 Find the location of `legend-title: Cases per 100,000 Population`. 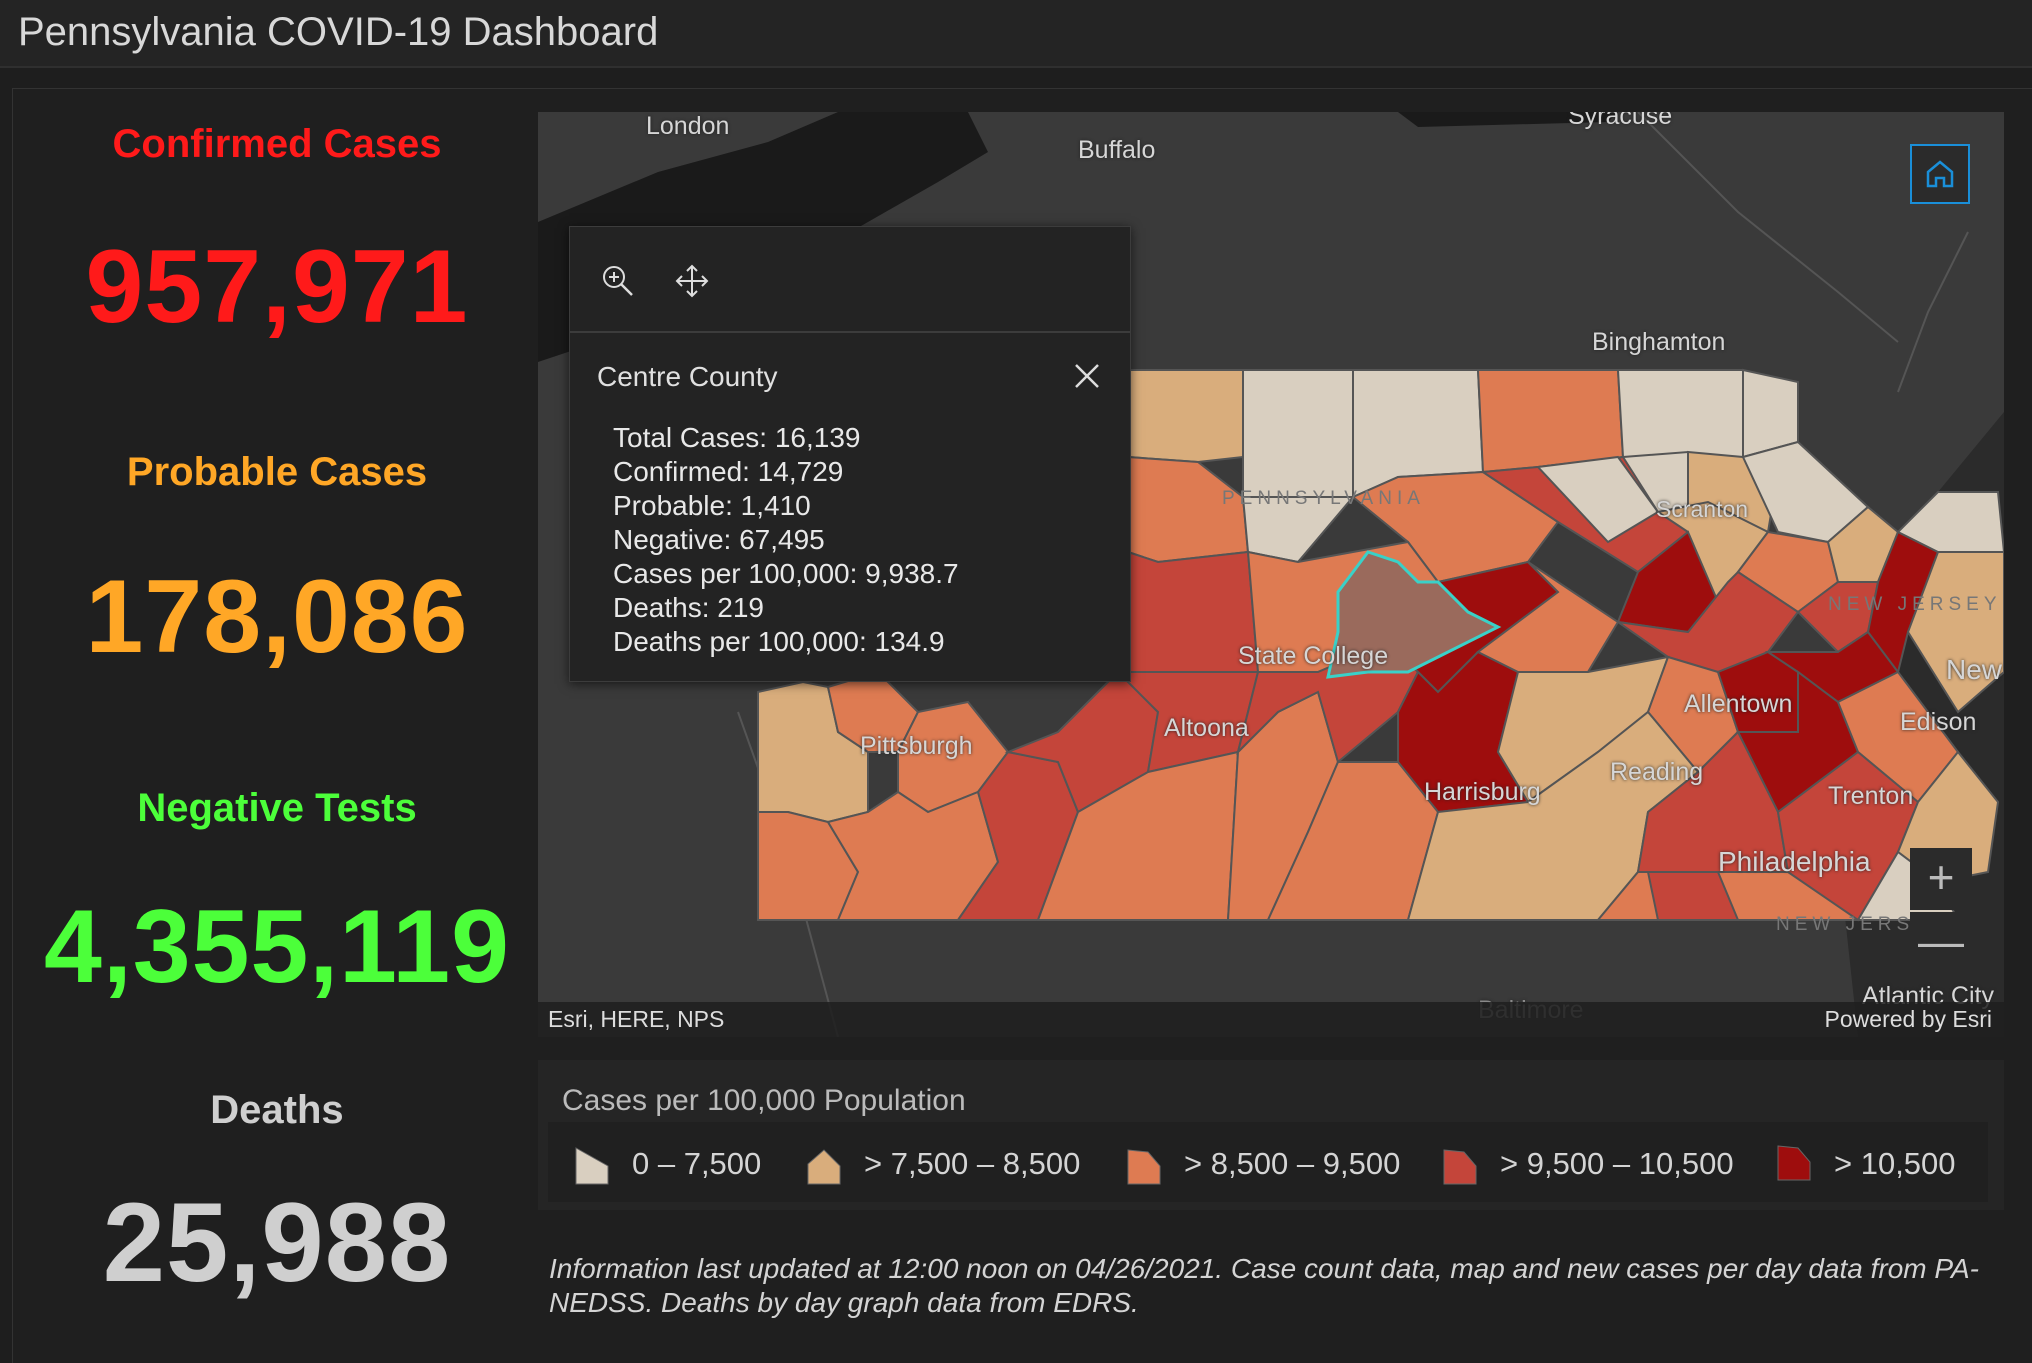

legend-title: Cases per 100,000 Population is located at coordinates (764, 1100).